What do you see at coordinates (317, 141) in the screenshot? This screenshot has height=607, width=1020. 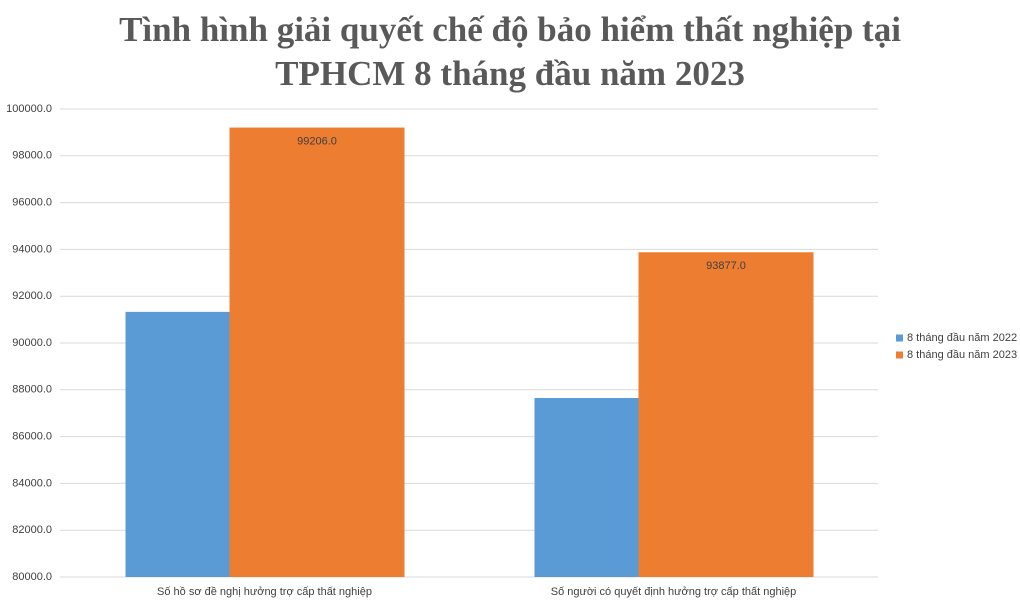 I see `value-label: 99206.0` at bounding box center [317, 141].